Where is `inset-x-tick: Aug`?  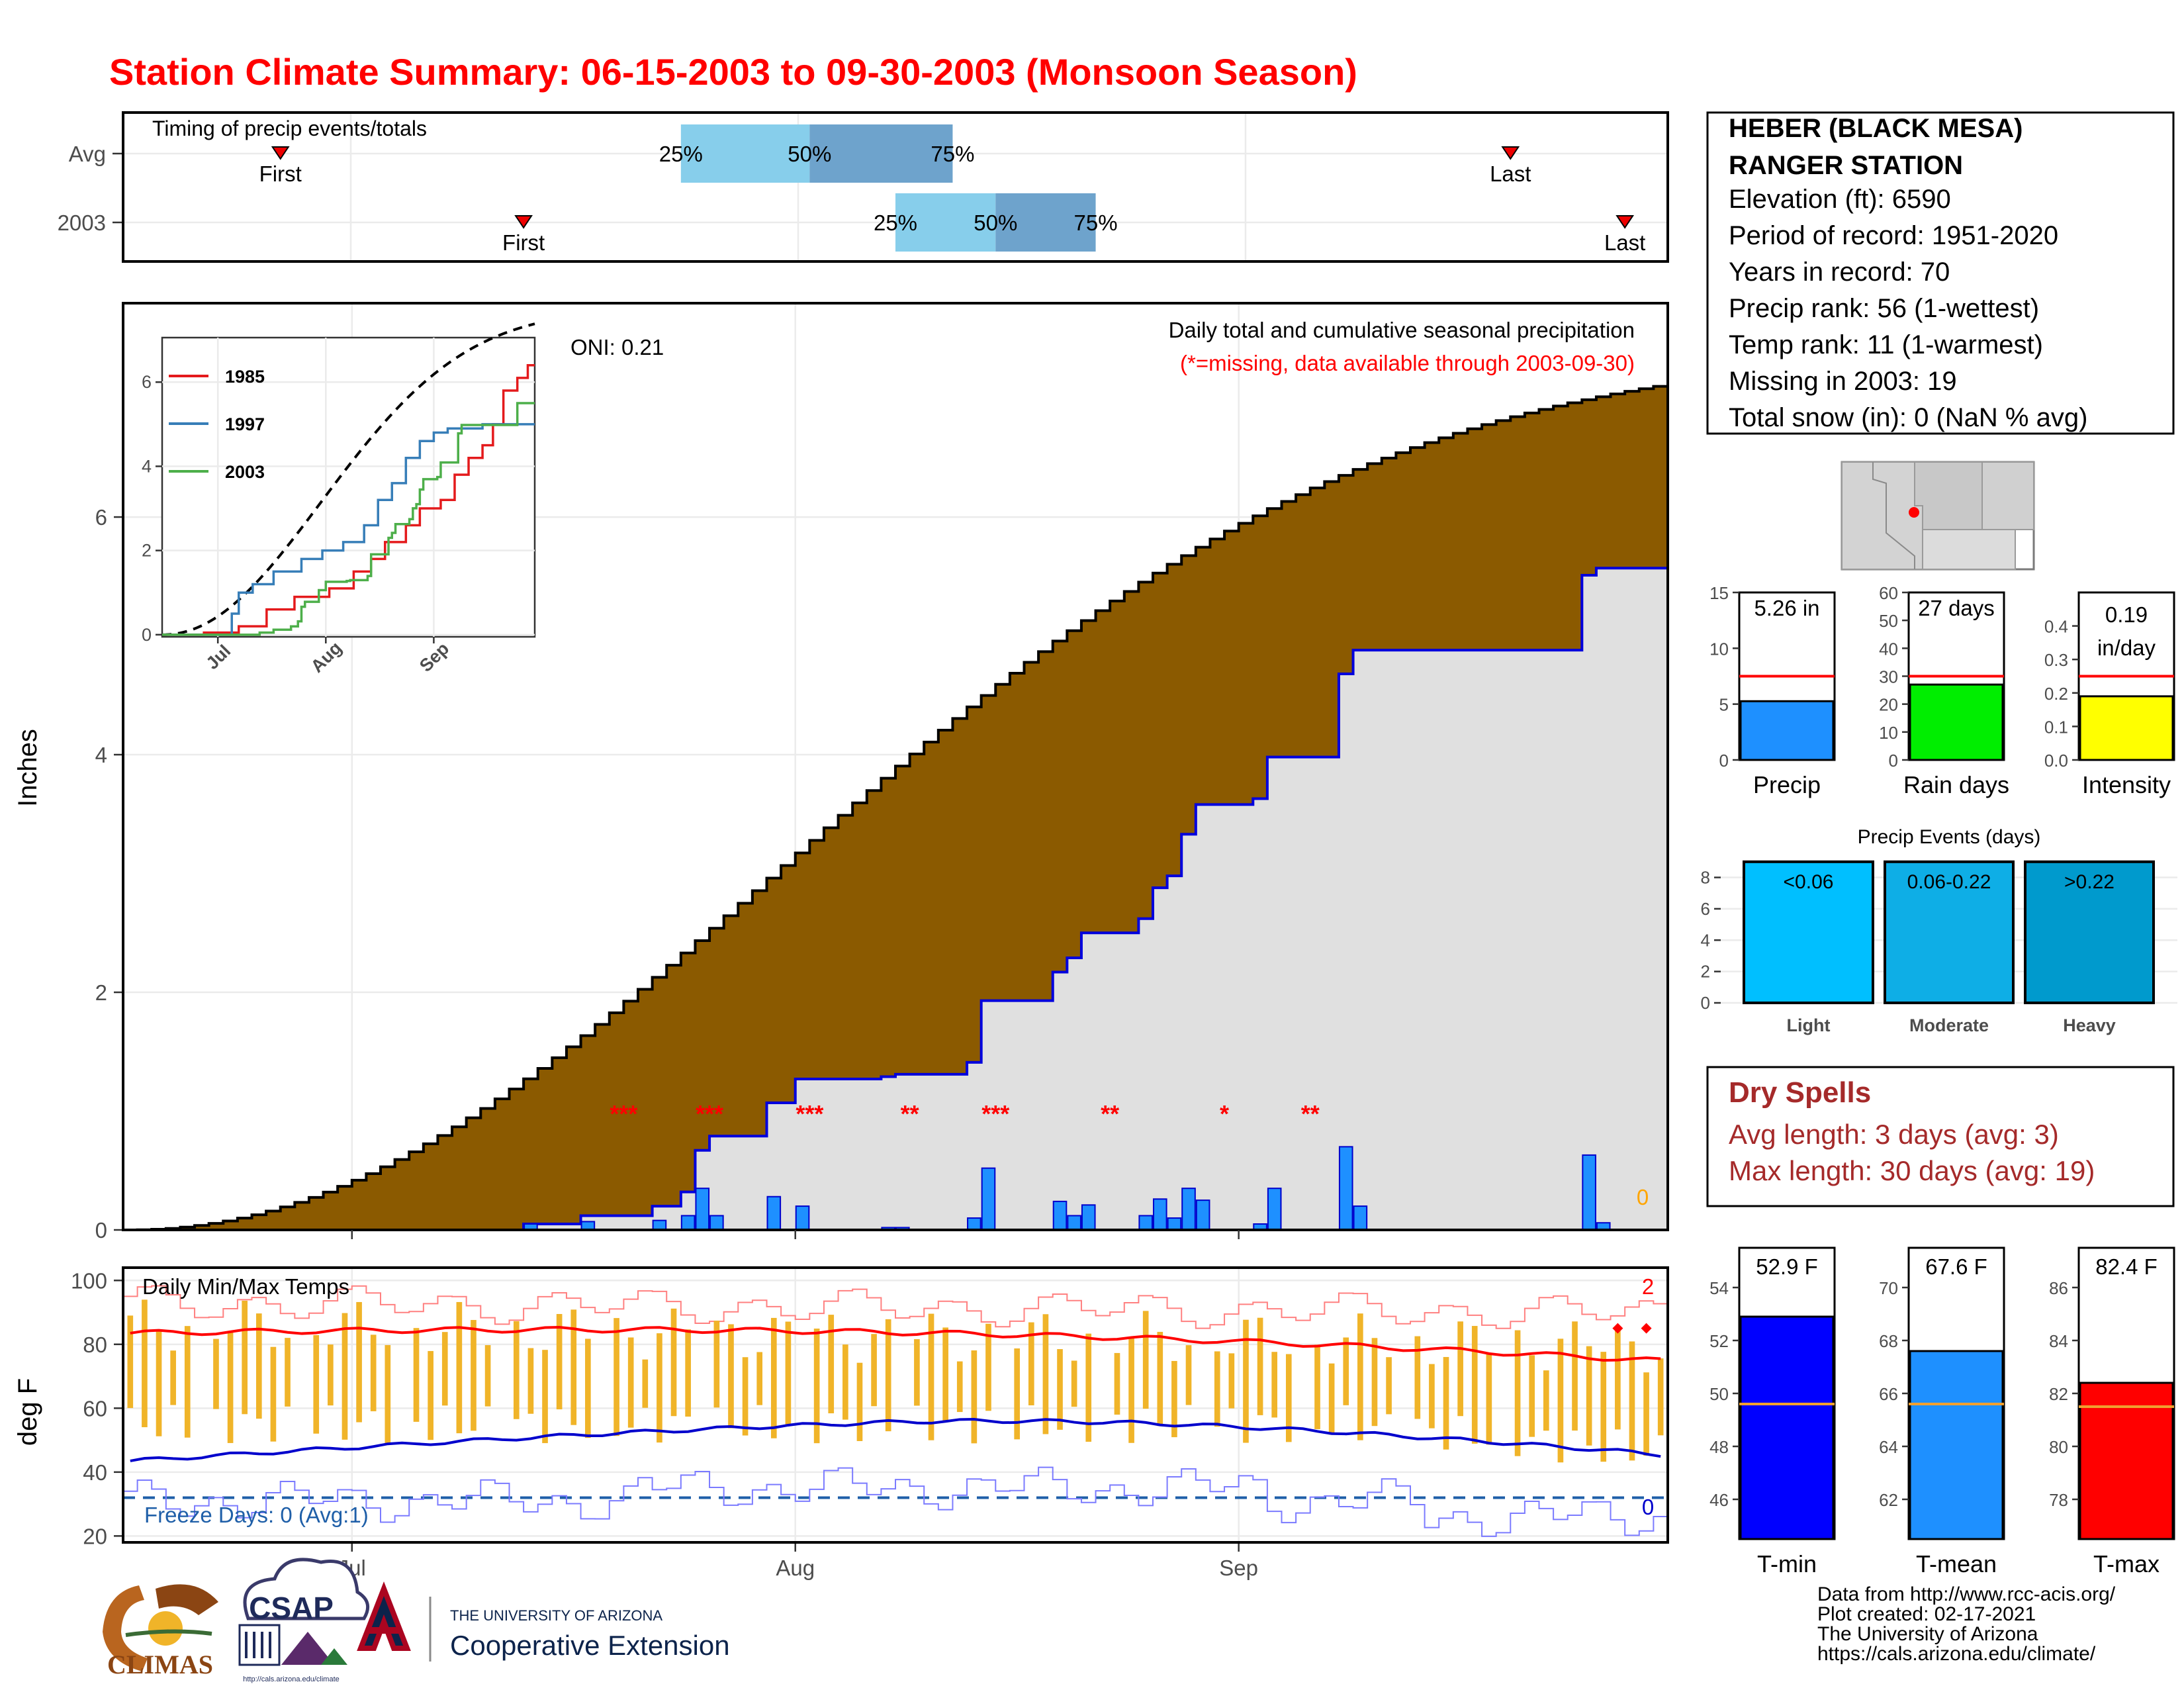
inset-x-tick: Aug is located at coordinates (326, 657).